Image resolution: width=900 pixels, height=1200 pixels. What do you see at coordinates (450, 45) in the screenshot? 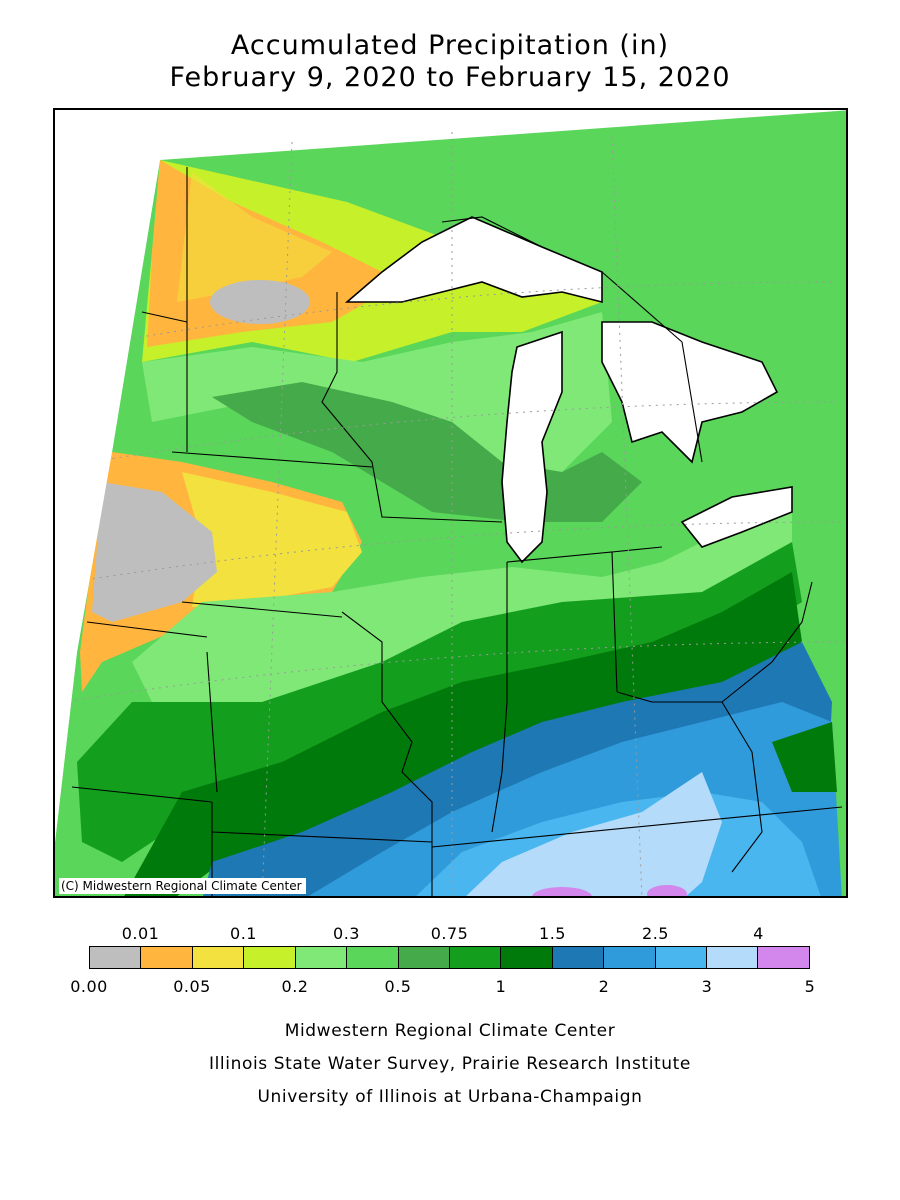
I see `map-title: Accumulated Precipitation (in)` at bounding box center [450, 45].